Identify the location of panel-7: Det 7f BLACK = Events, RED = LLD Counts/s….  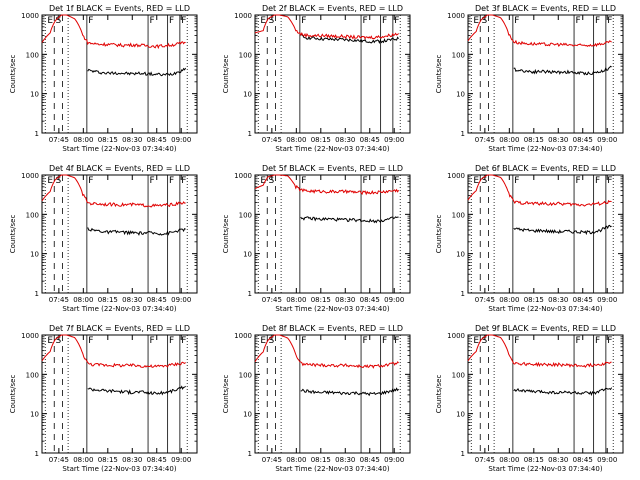
(103, 398).